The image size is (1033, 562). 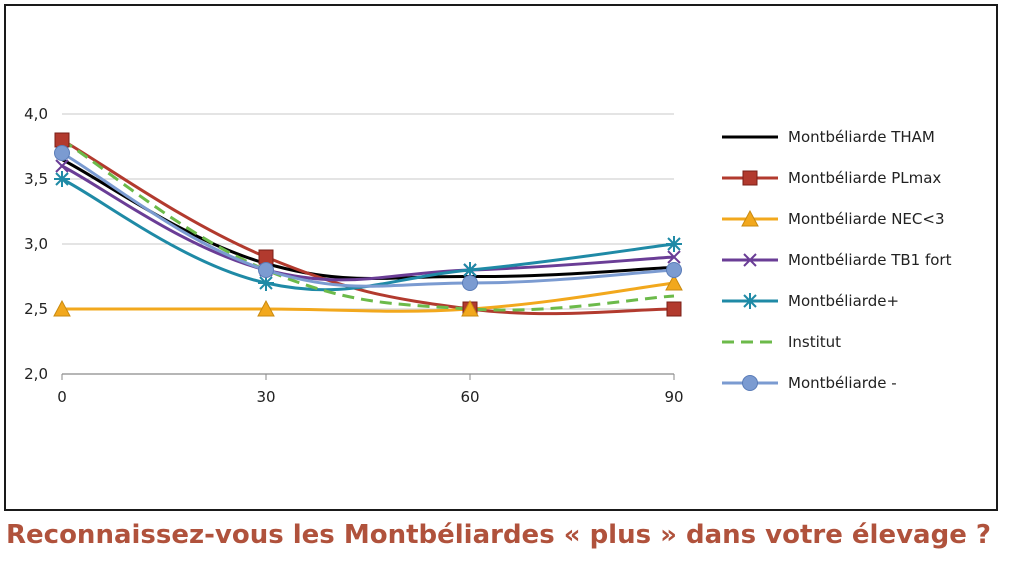 What do you see at coordinates (62, 397) in the screenshot?
I see `x-tick-label: 0` at bounding box center [62, 397].